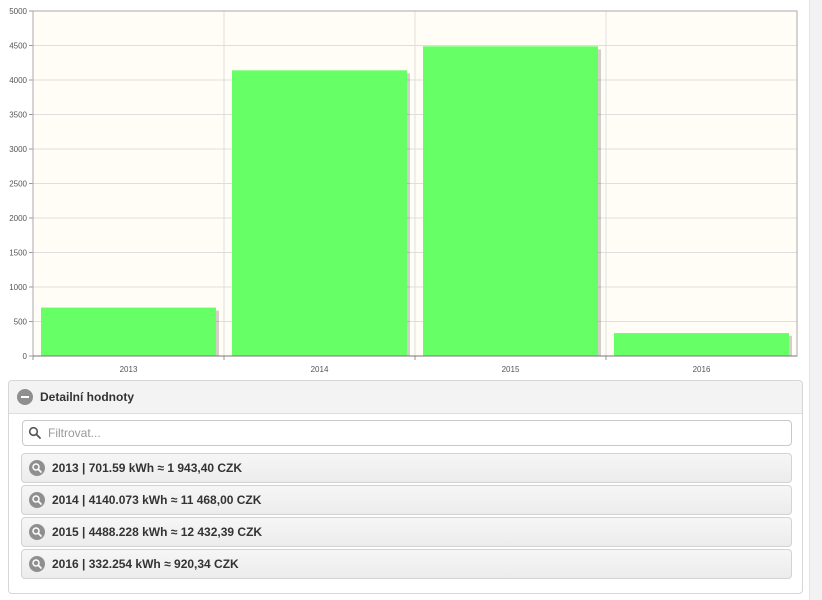 The width and height of the screenshot is (822, 600). Describe the element at coordinates (406, 532) in the screenshot. I see `list-item: 2015 | 4488.228 kWh ≈ 12 432,39 CZK` at that location.